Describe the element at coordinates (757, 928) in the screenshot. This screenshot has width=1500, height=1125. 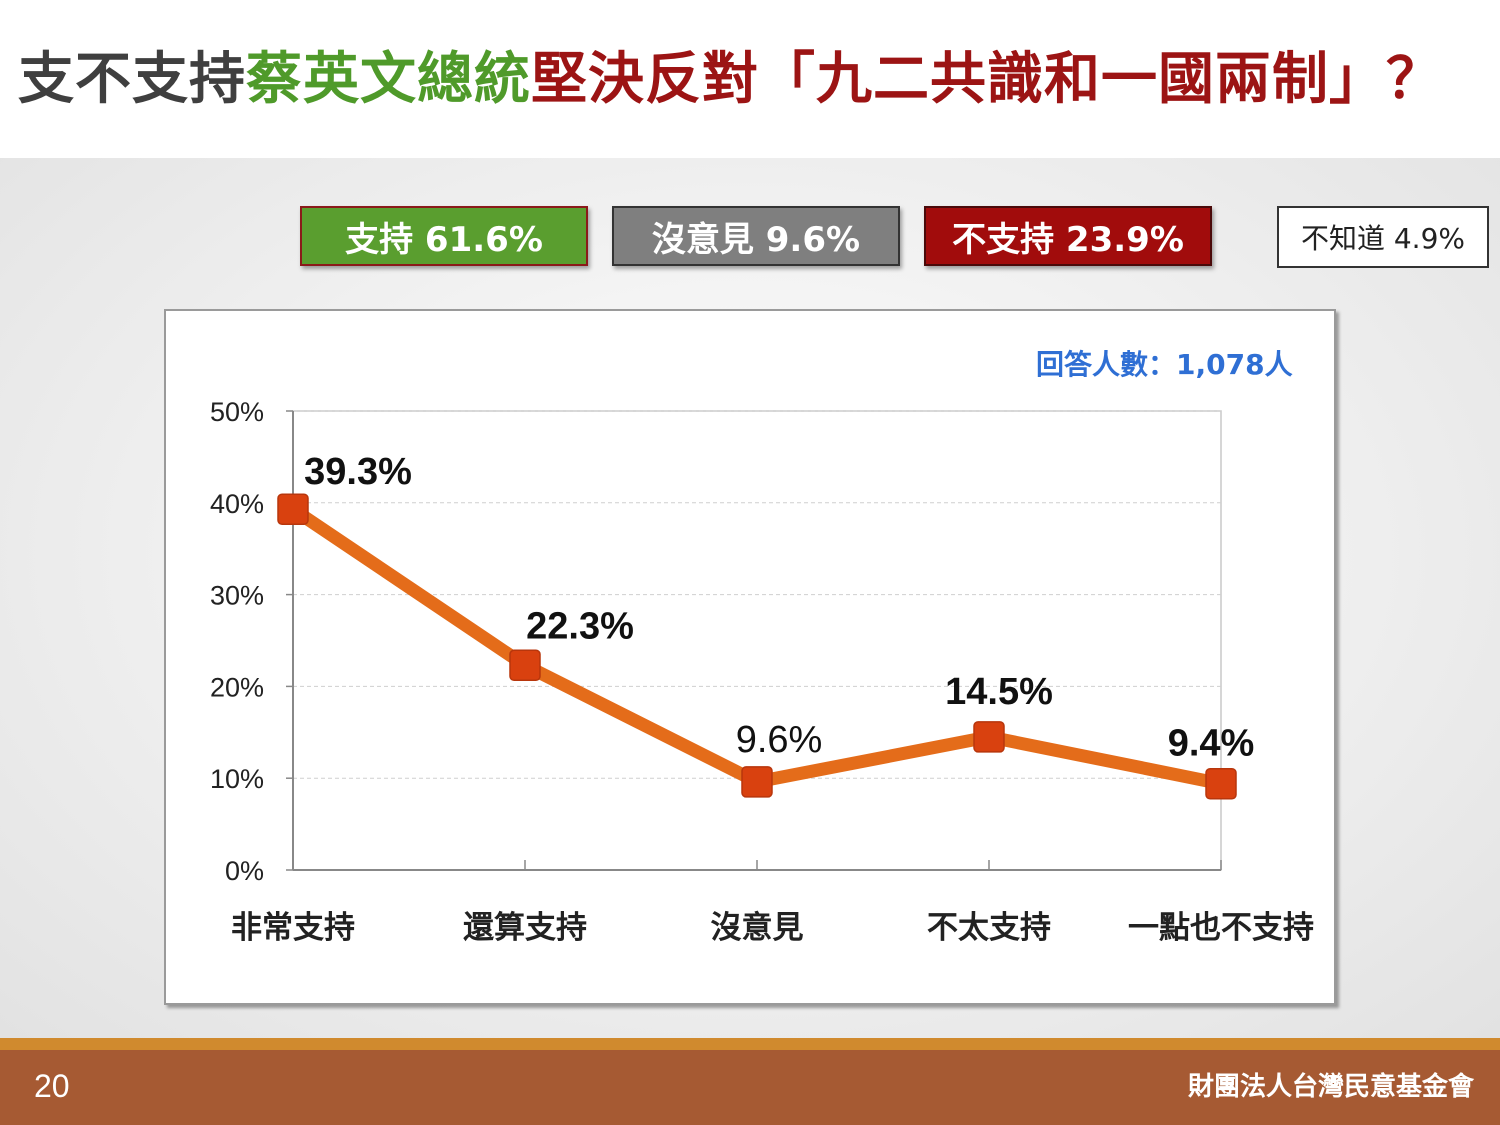
I see `x-tick-label: 沒意見` at that location.